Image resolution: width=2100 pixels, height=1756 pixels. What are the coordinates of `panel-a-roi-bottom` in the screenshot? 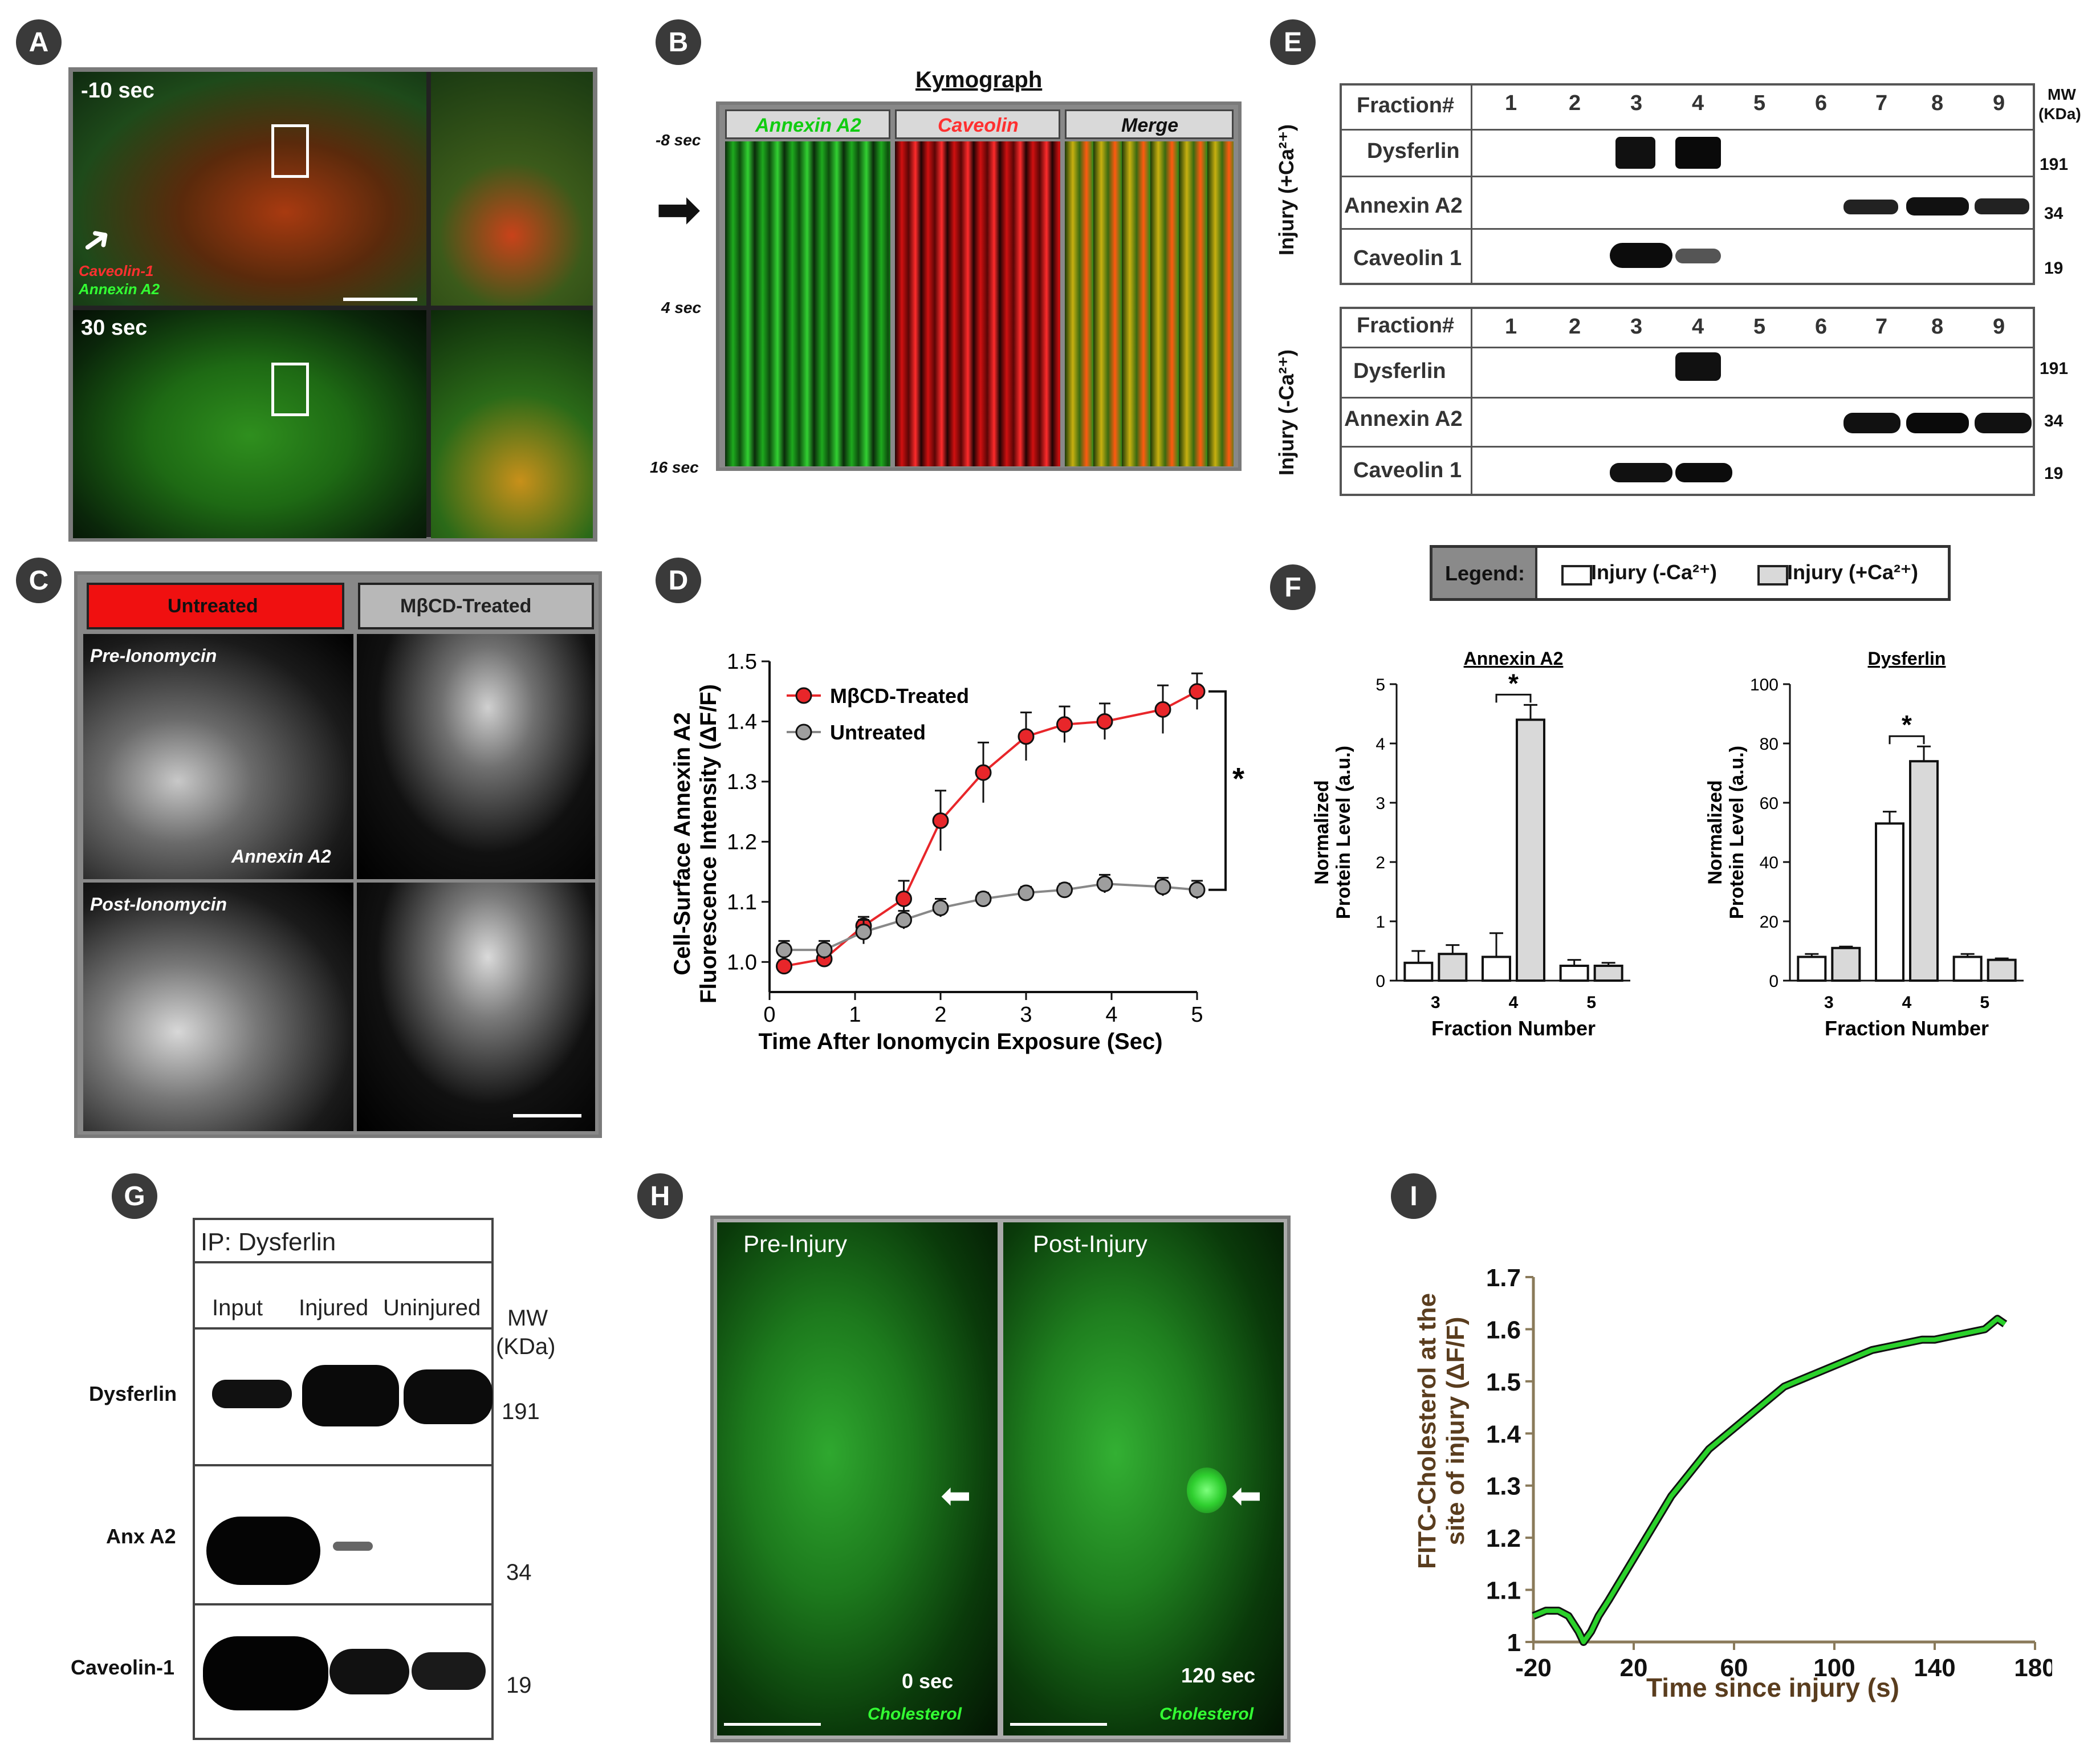 It's located at (290, 389).